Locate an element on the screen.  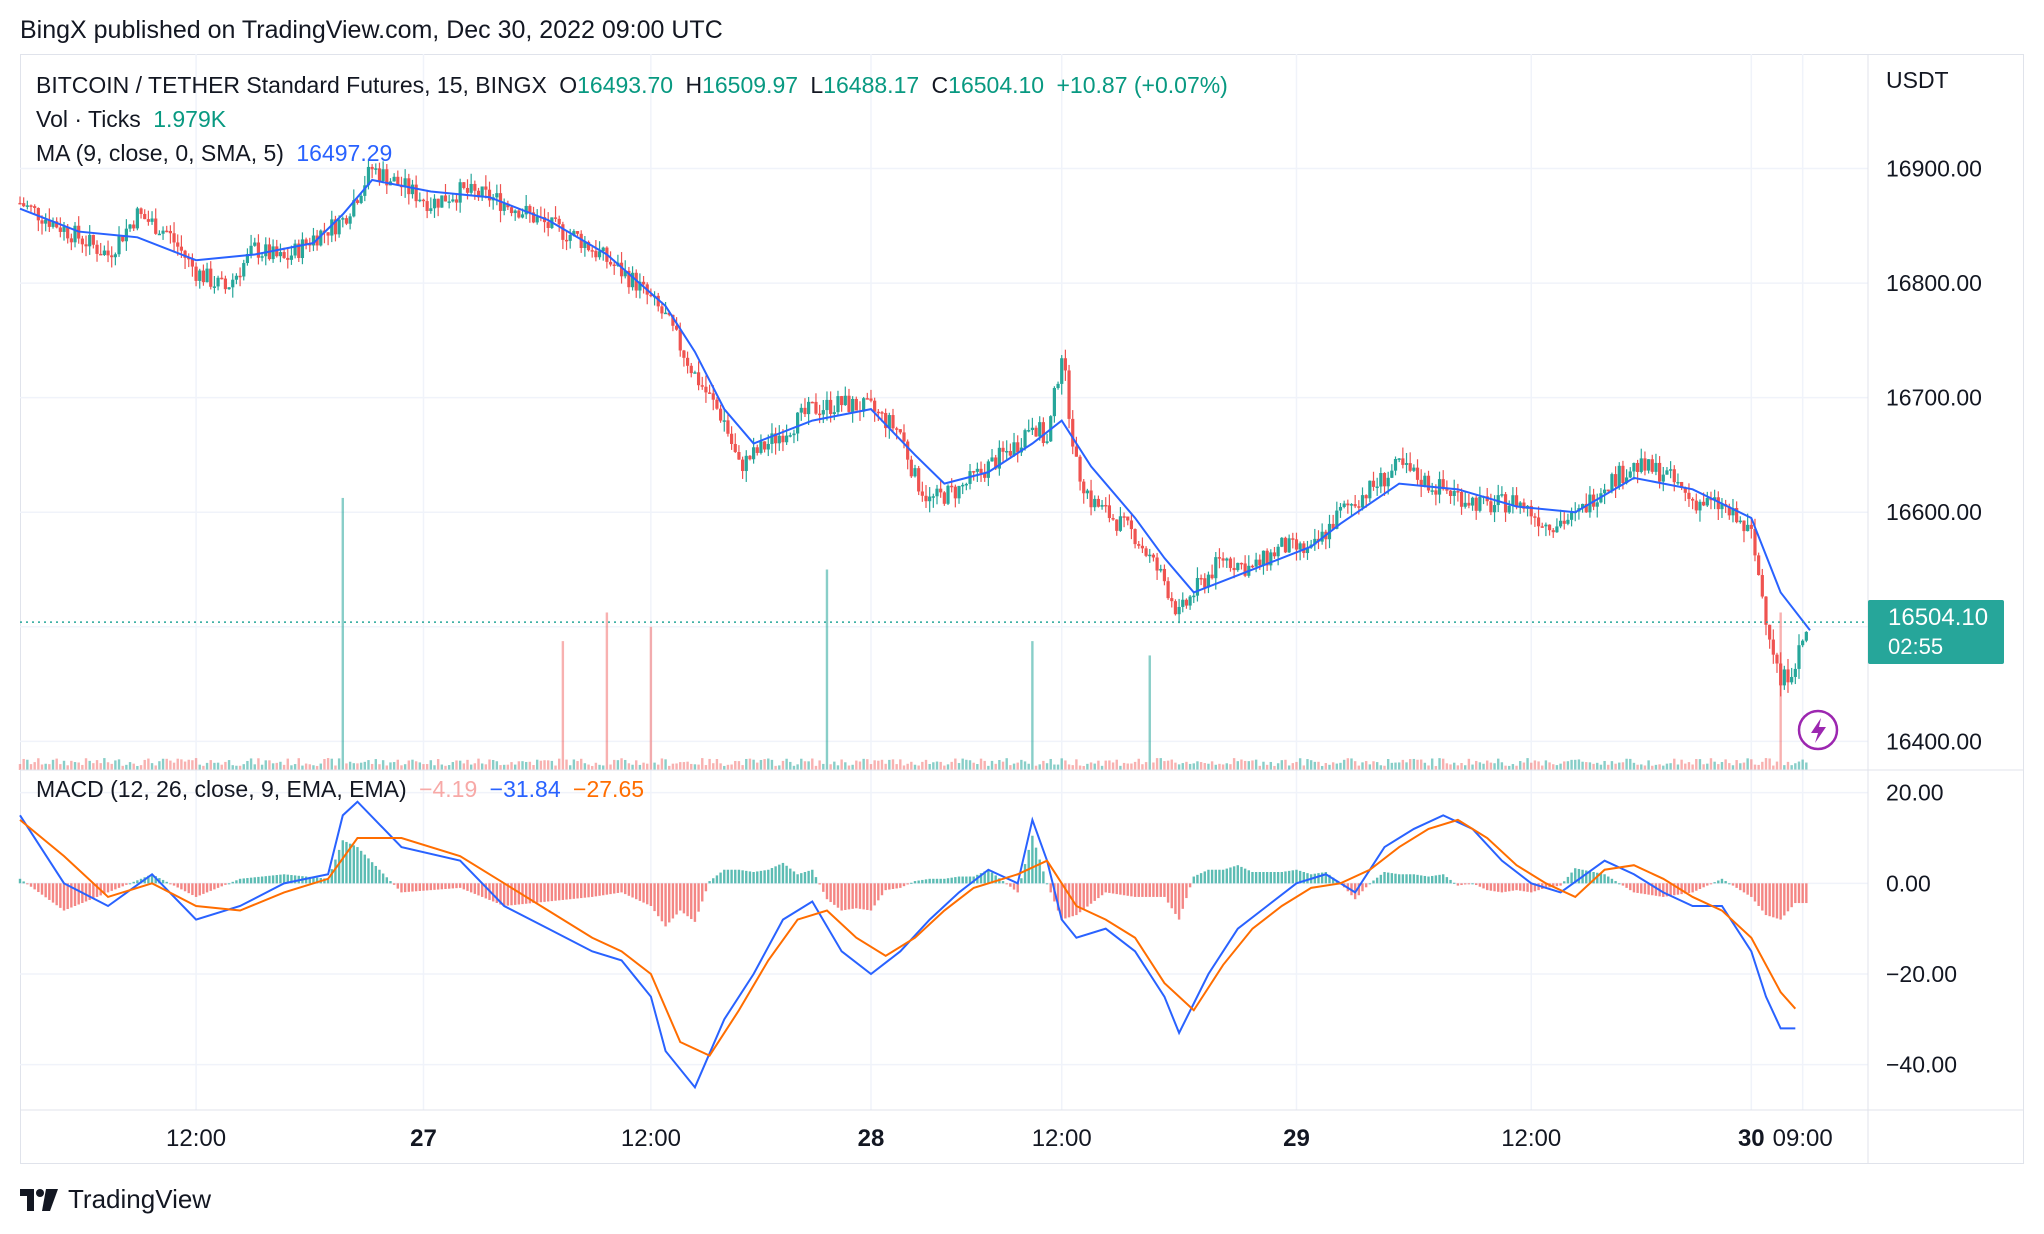
tradingview-logo: TradingView is located at coordinates (115, 1199).